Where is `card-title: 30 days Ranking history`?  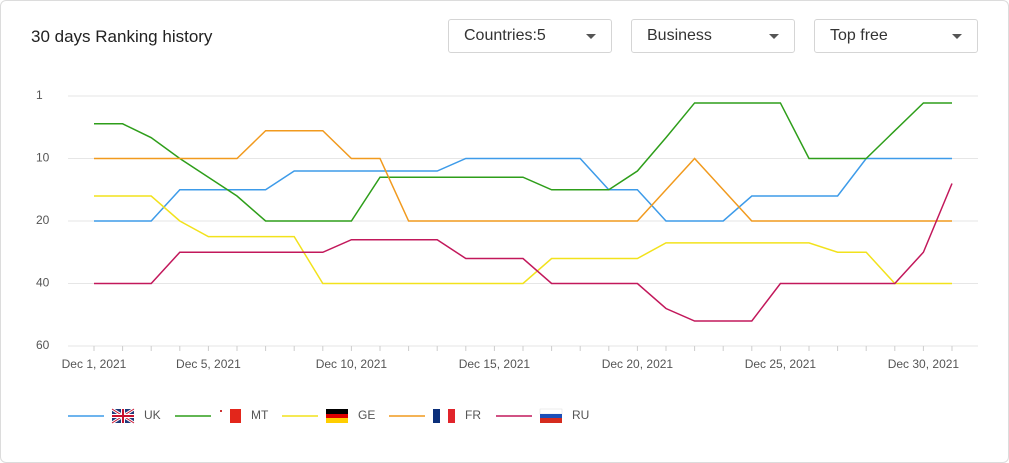
card-title: 30 days Ranking history is located at coordinates (122, 36).